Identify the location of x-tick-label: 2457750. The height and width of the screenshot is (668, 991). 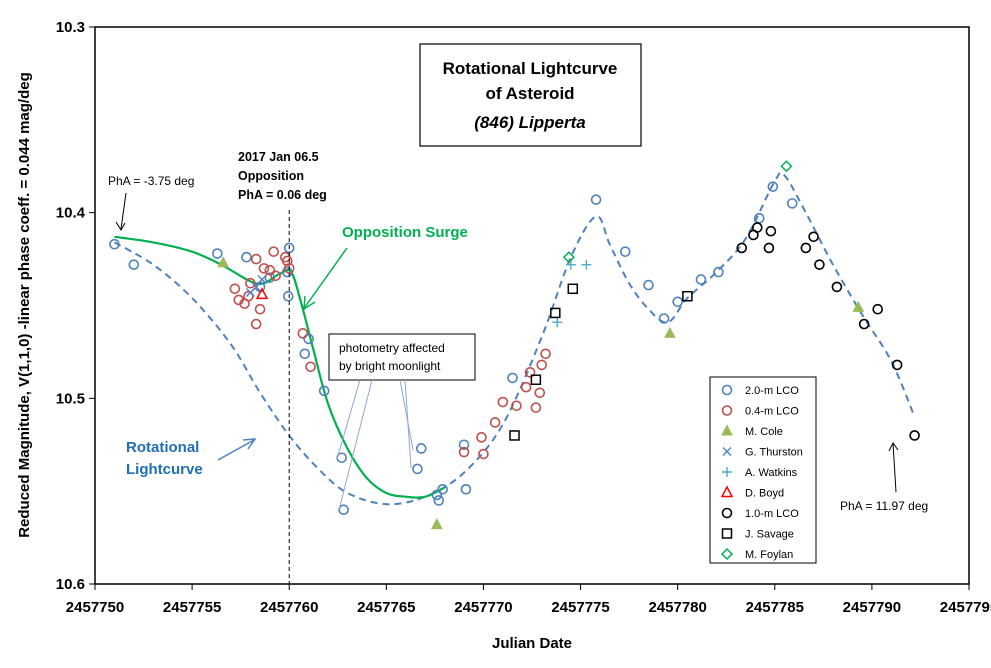
(95, 607).